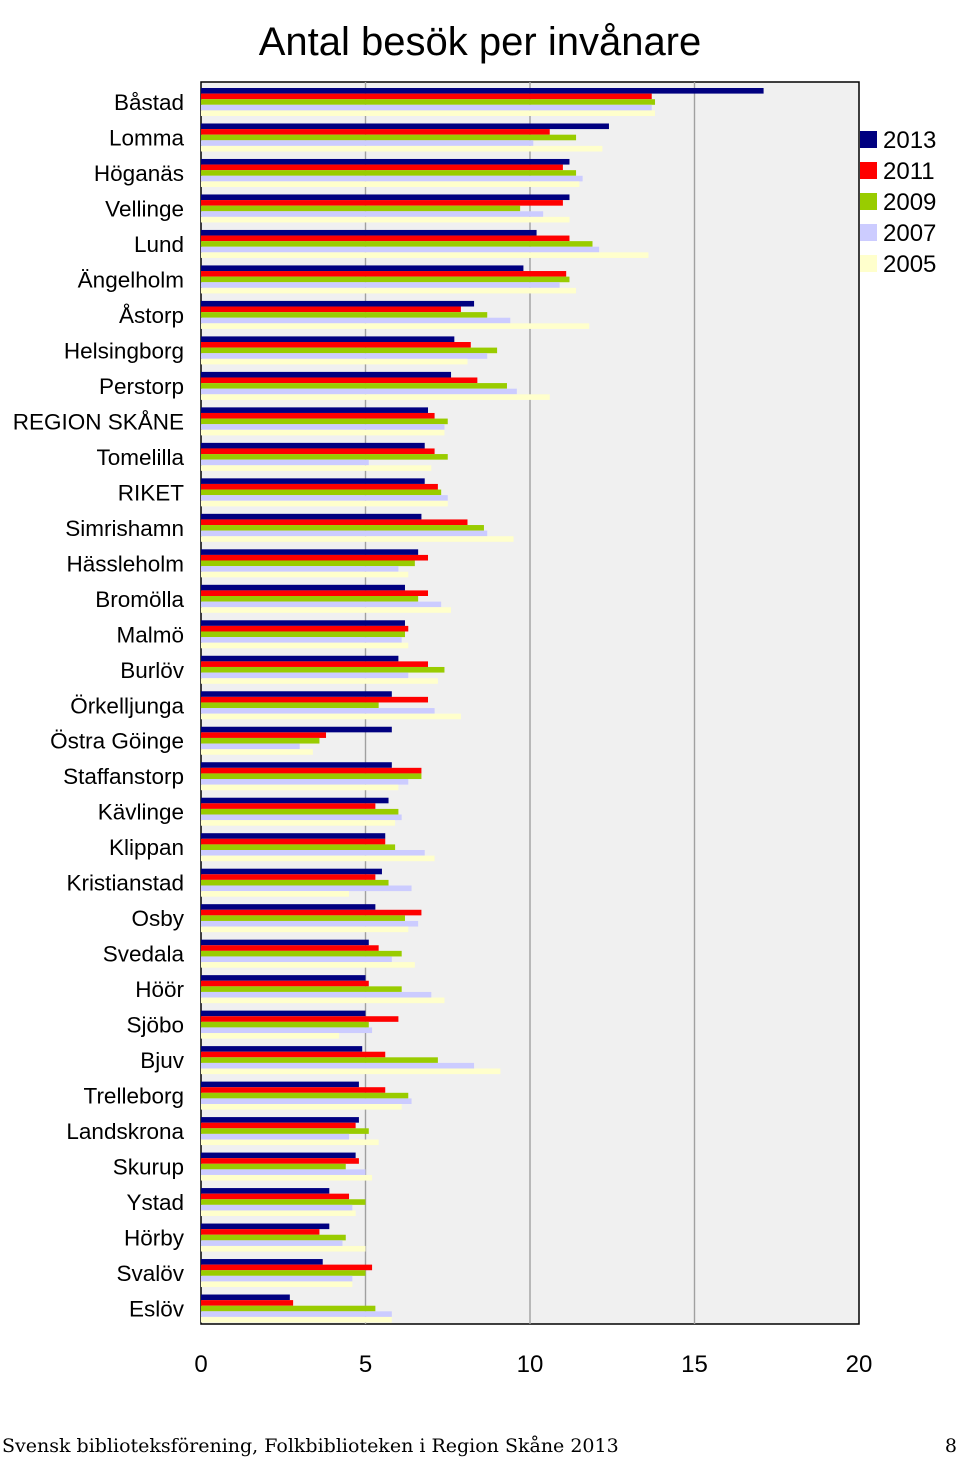  I want to click on x-tick-label: 5, so click(365, 1364).